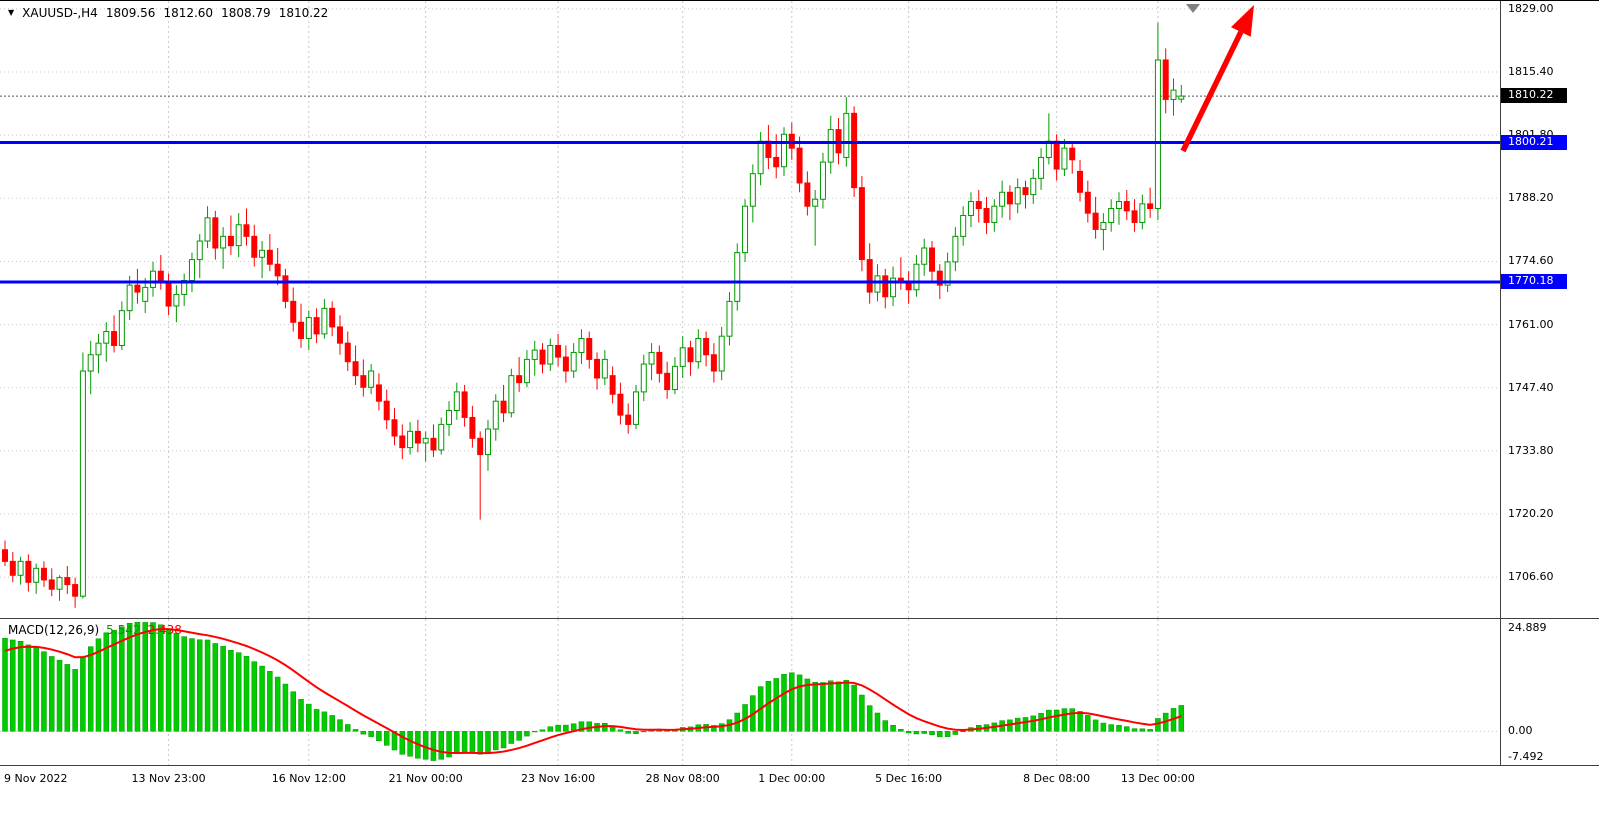 The width and height of the screenshot is (1599, 813). I want to click on macd-label: MACD(12,26,9), so click(54, 630).